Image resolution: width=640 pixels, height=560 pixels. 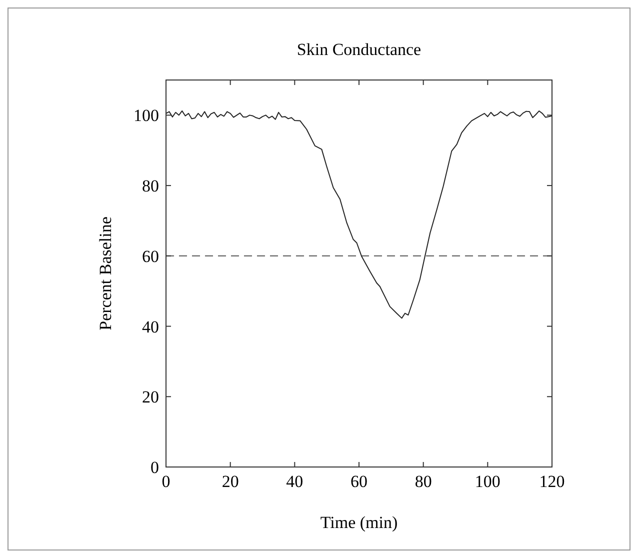 I want to click on y-axis-title: Percent Baseline, so click(x=105, y=273).